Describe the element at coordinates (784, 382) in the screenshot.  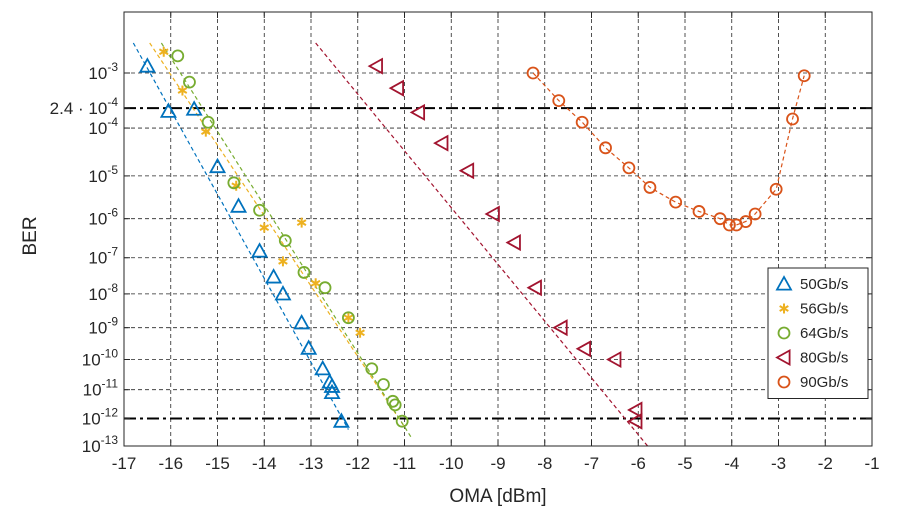
I see `legend-marker-90gb-s` at that location.